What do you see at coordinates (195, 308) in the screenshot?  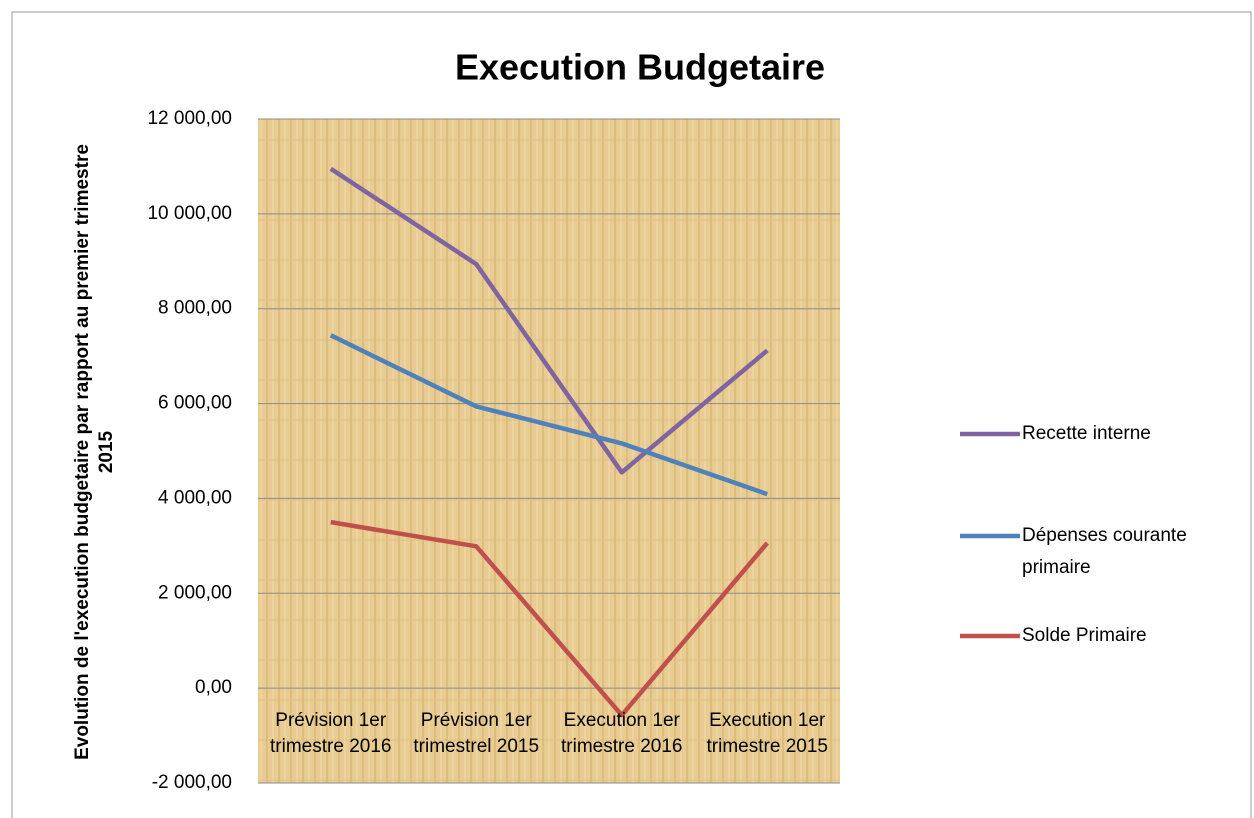 I see `y-tick-label: 8 000,00` at bounding box center [195, 308].